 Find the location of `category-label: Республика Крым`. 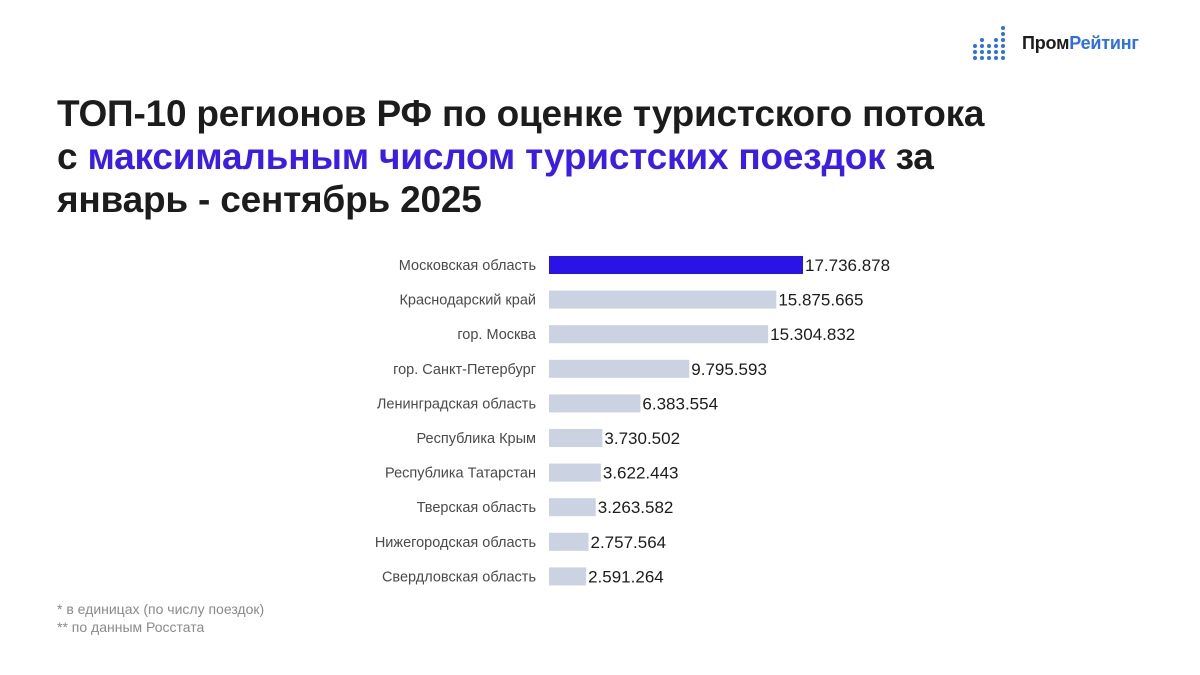

category-label: Республика Крым is located at coordinates (476, 439).